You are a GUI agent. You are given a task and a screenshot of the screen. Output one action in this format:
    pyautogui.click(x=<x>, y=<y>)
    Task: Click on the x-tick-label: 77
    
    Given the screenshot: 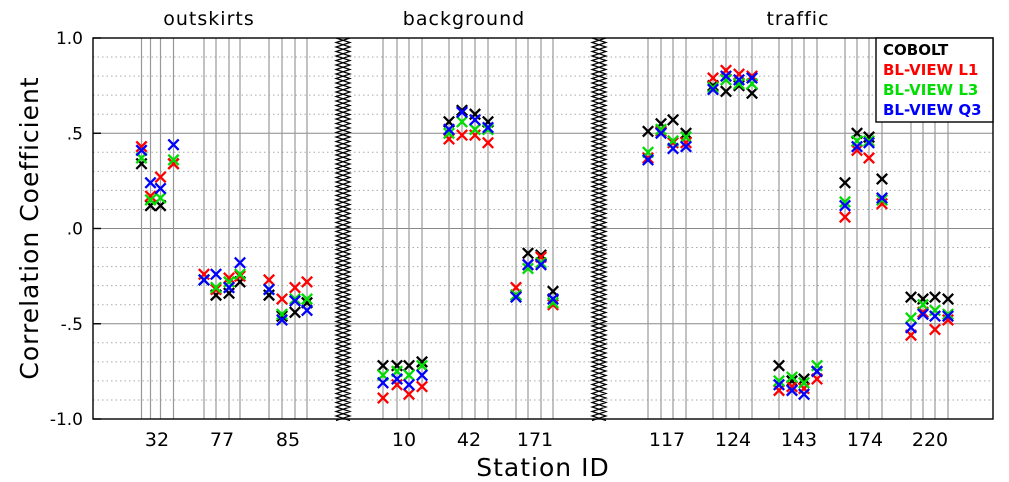 What is the action you would take?
    pyautogui.click(x=222, y=440)
    